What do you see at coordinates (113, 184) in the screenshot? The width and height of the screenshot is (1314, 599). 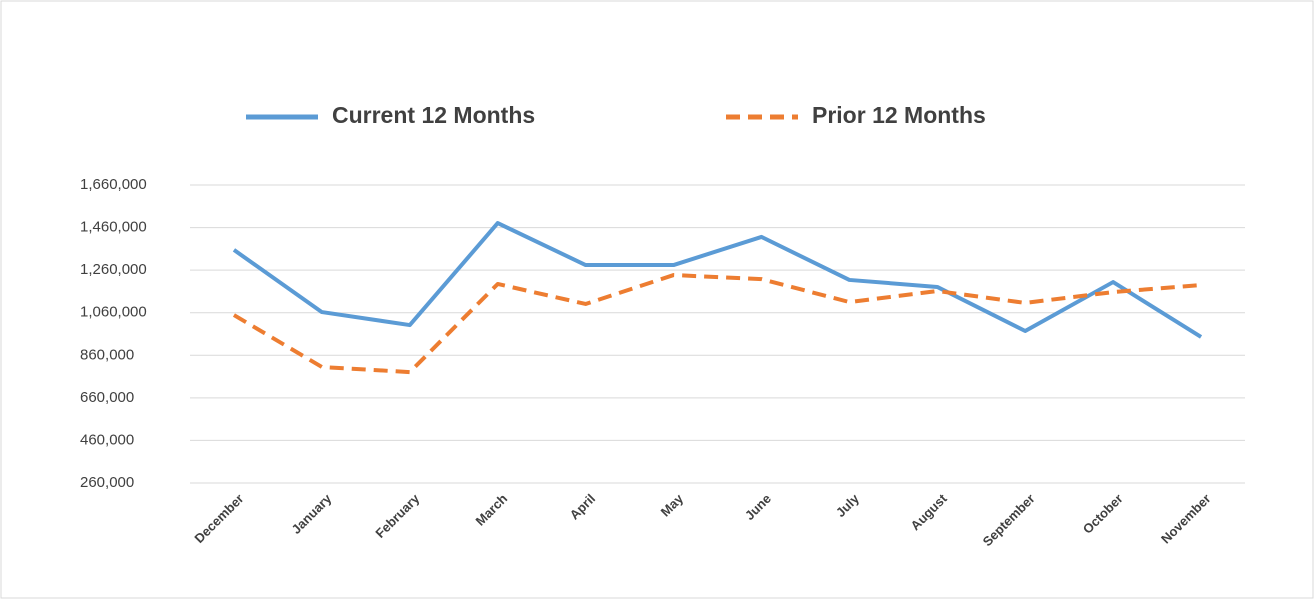 I see `y-tick-label: 1,660,000` at bounding box center [113, 184].